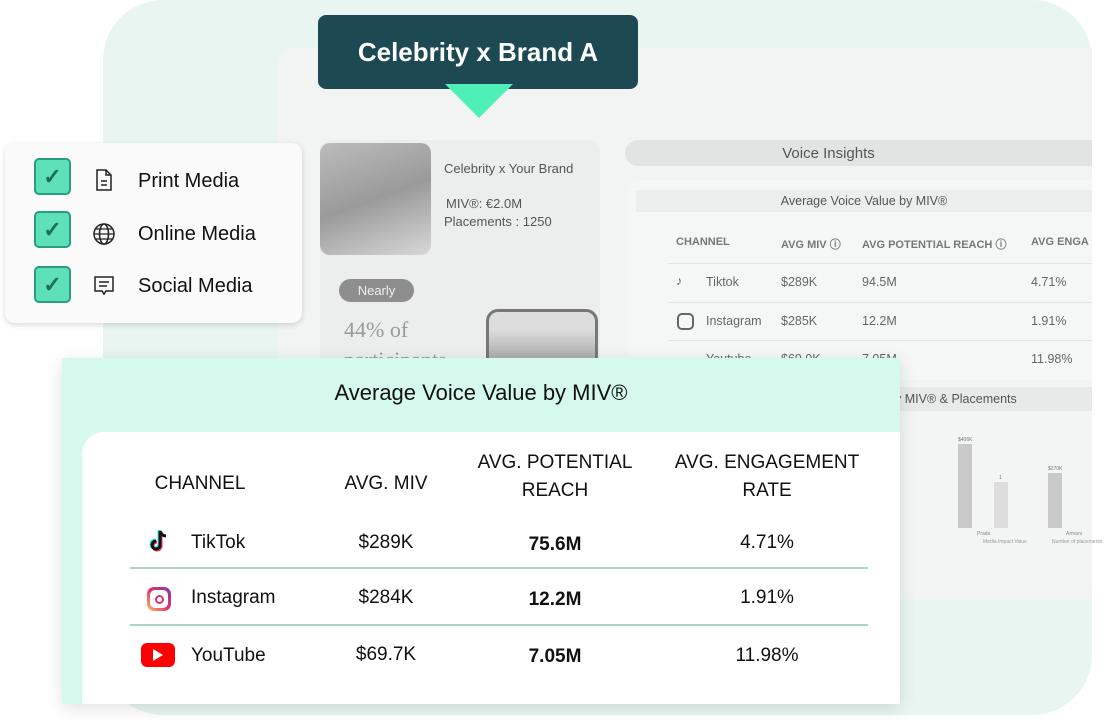  I want to click on col-avg-eng: AVG. ENGAGEMENT RATE, so click(767, 477).